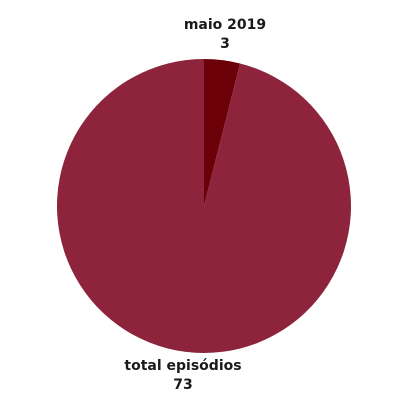 The image size is (401, 409). What do you see at coordinates (225, 25) in the screenshot?
I see `label-maio-2019-name: maio 2019` at bounding box center [225, 25].